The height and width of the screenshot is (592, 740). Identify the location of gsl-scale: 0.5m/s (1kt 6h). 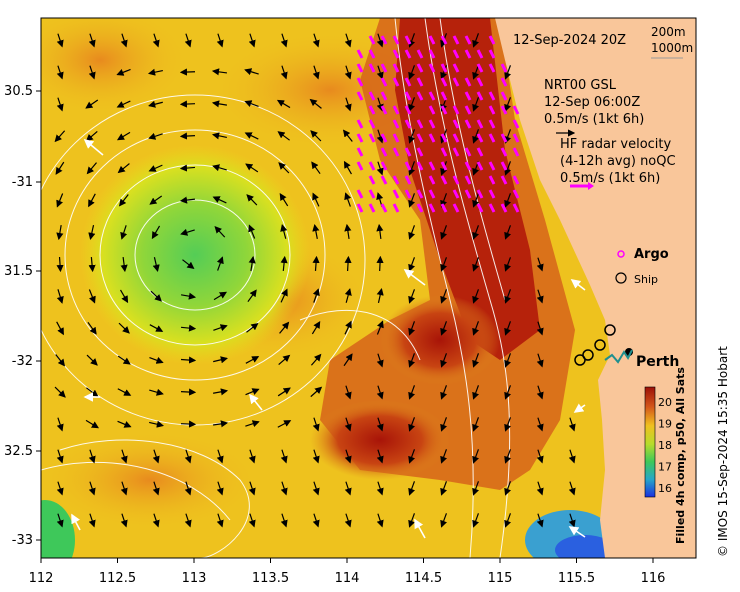
(594, 119).